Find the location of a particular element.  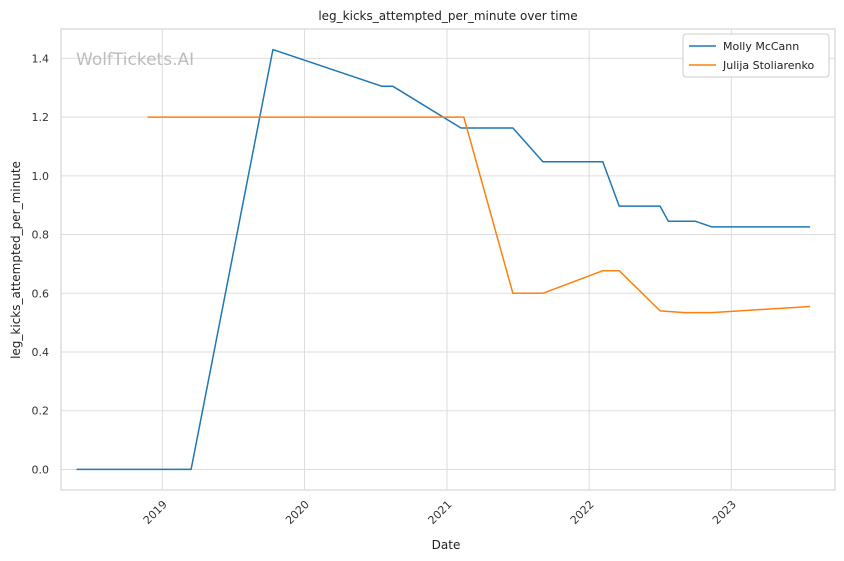

x-tick-label: 2023 is located at coordinates (724, 512).